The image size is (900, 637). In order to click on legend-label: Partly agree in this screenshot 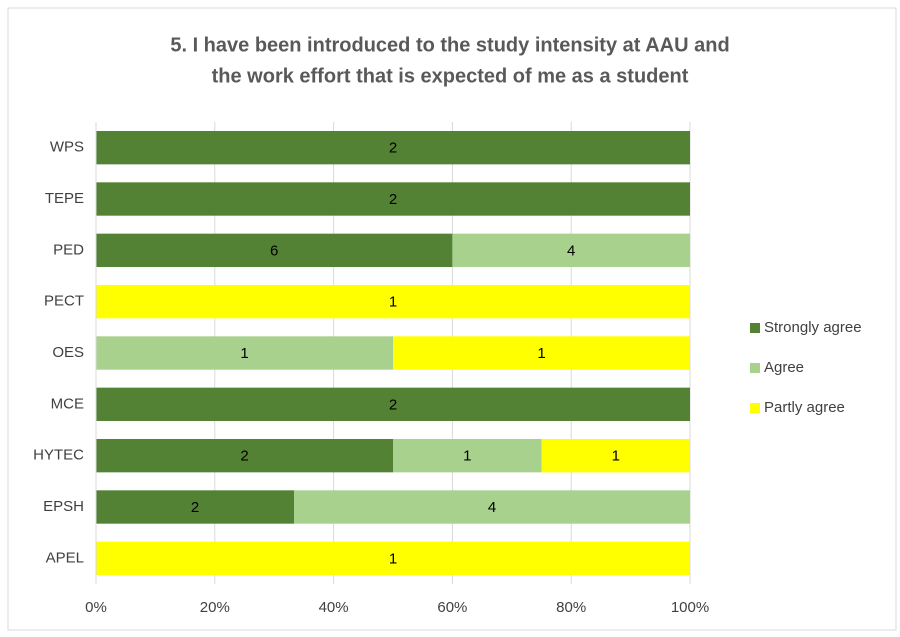, I will do `click(804, 407)`.